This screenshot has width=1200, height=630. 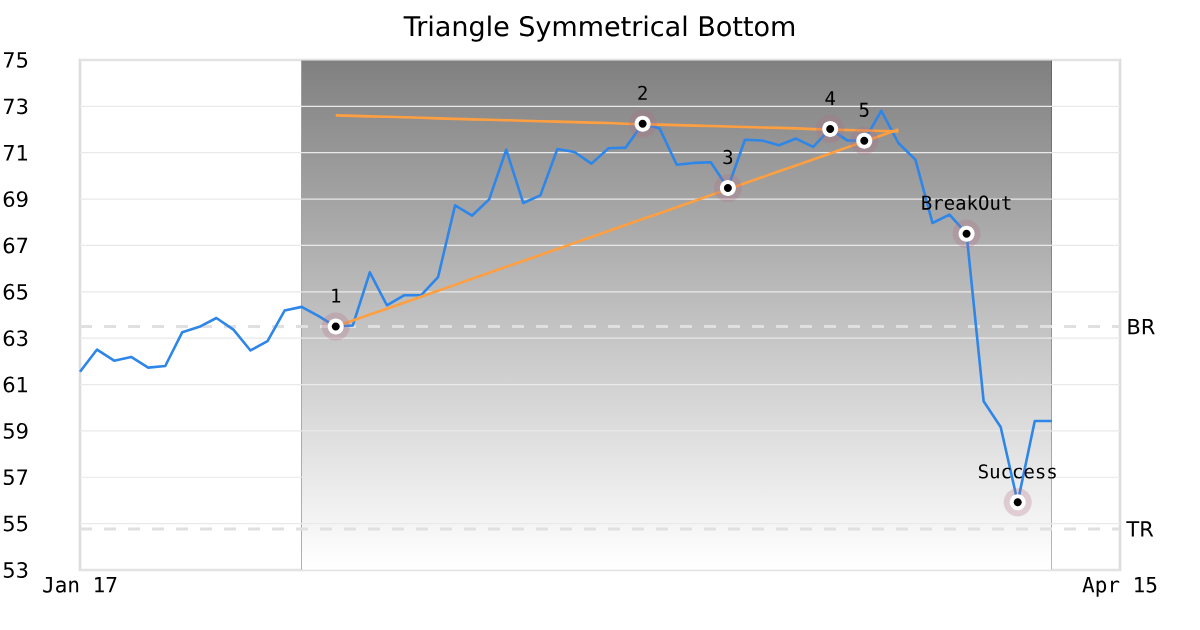 I want to click on x-tick-label: Jan 17, so click(x=80, y=585).